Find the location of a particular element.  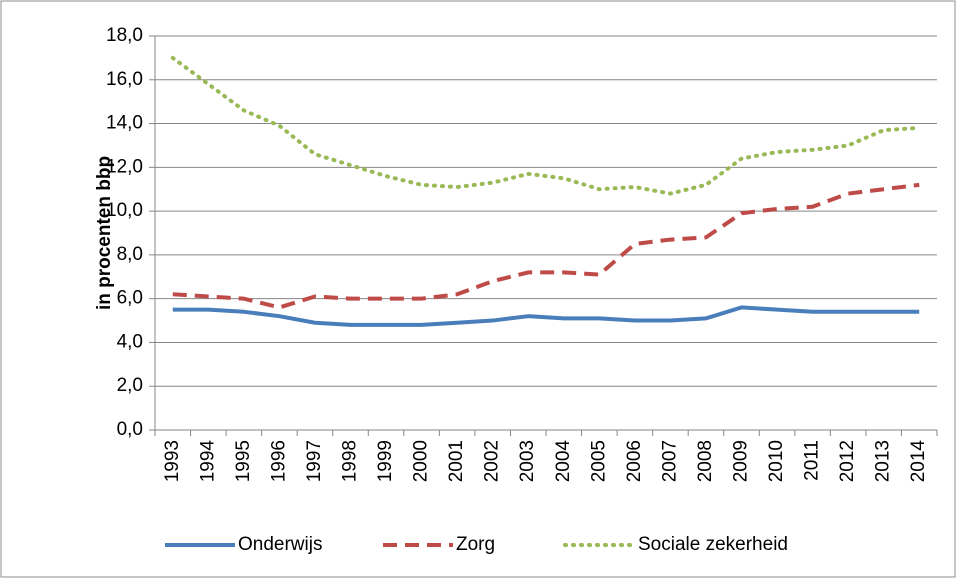

legend-item: Zorg is located at coordinates (439, 544).